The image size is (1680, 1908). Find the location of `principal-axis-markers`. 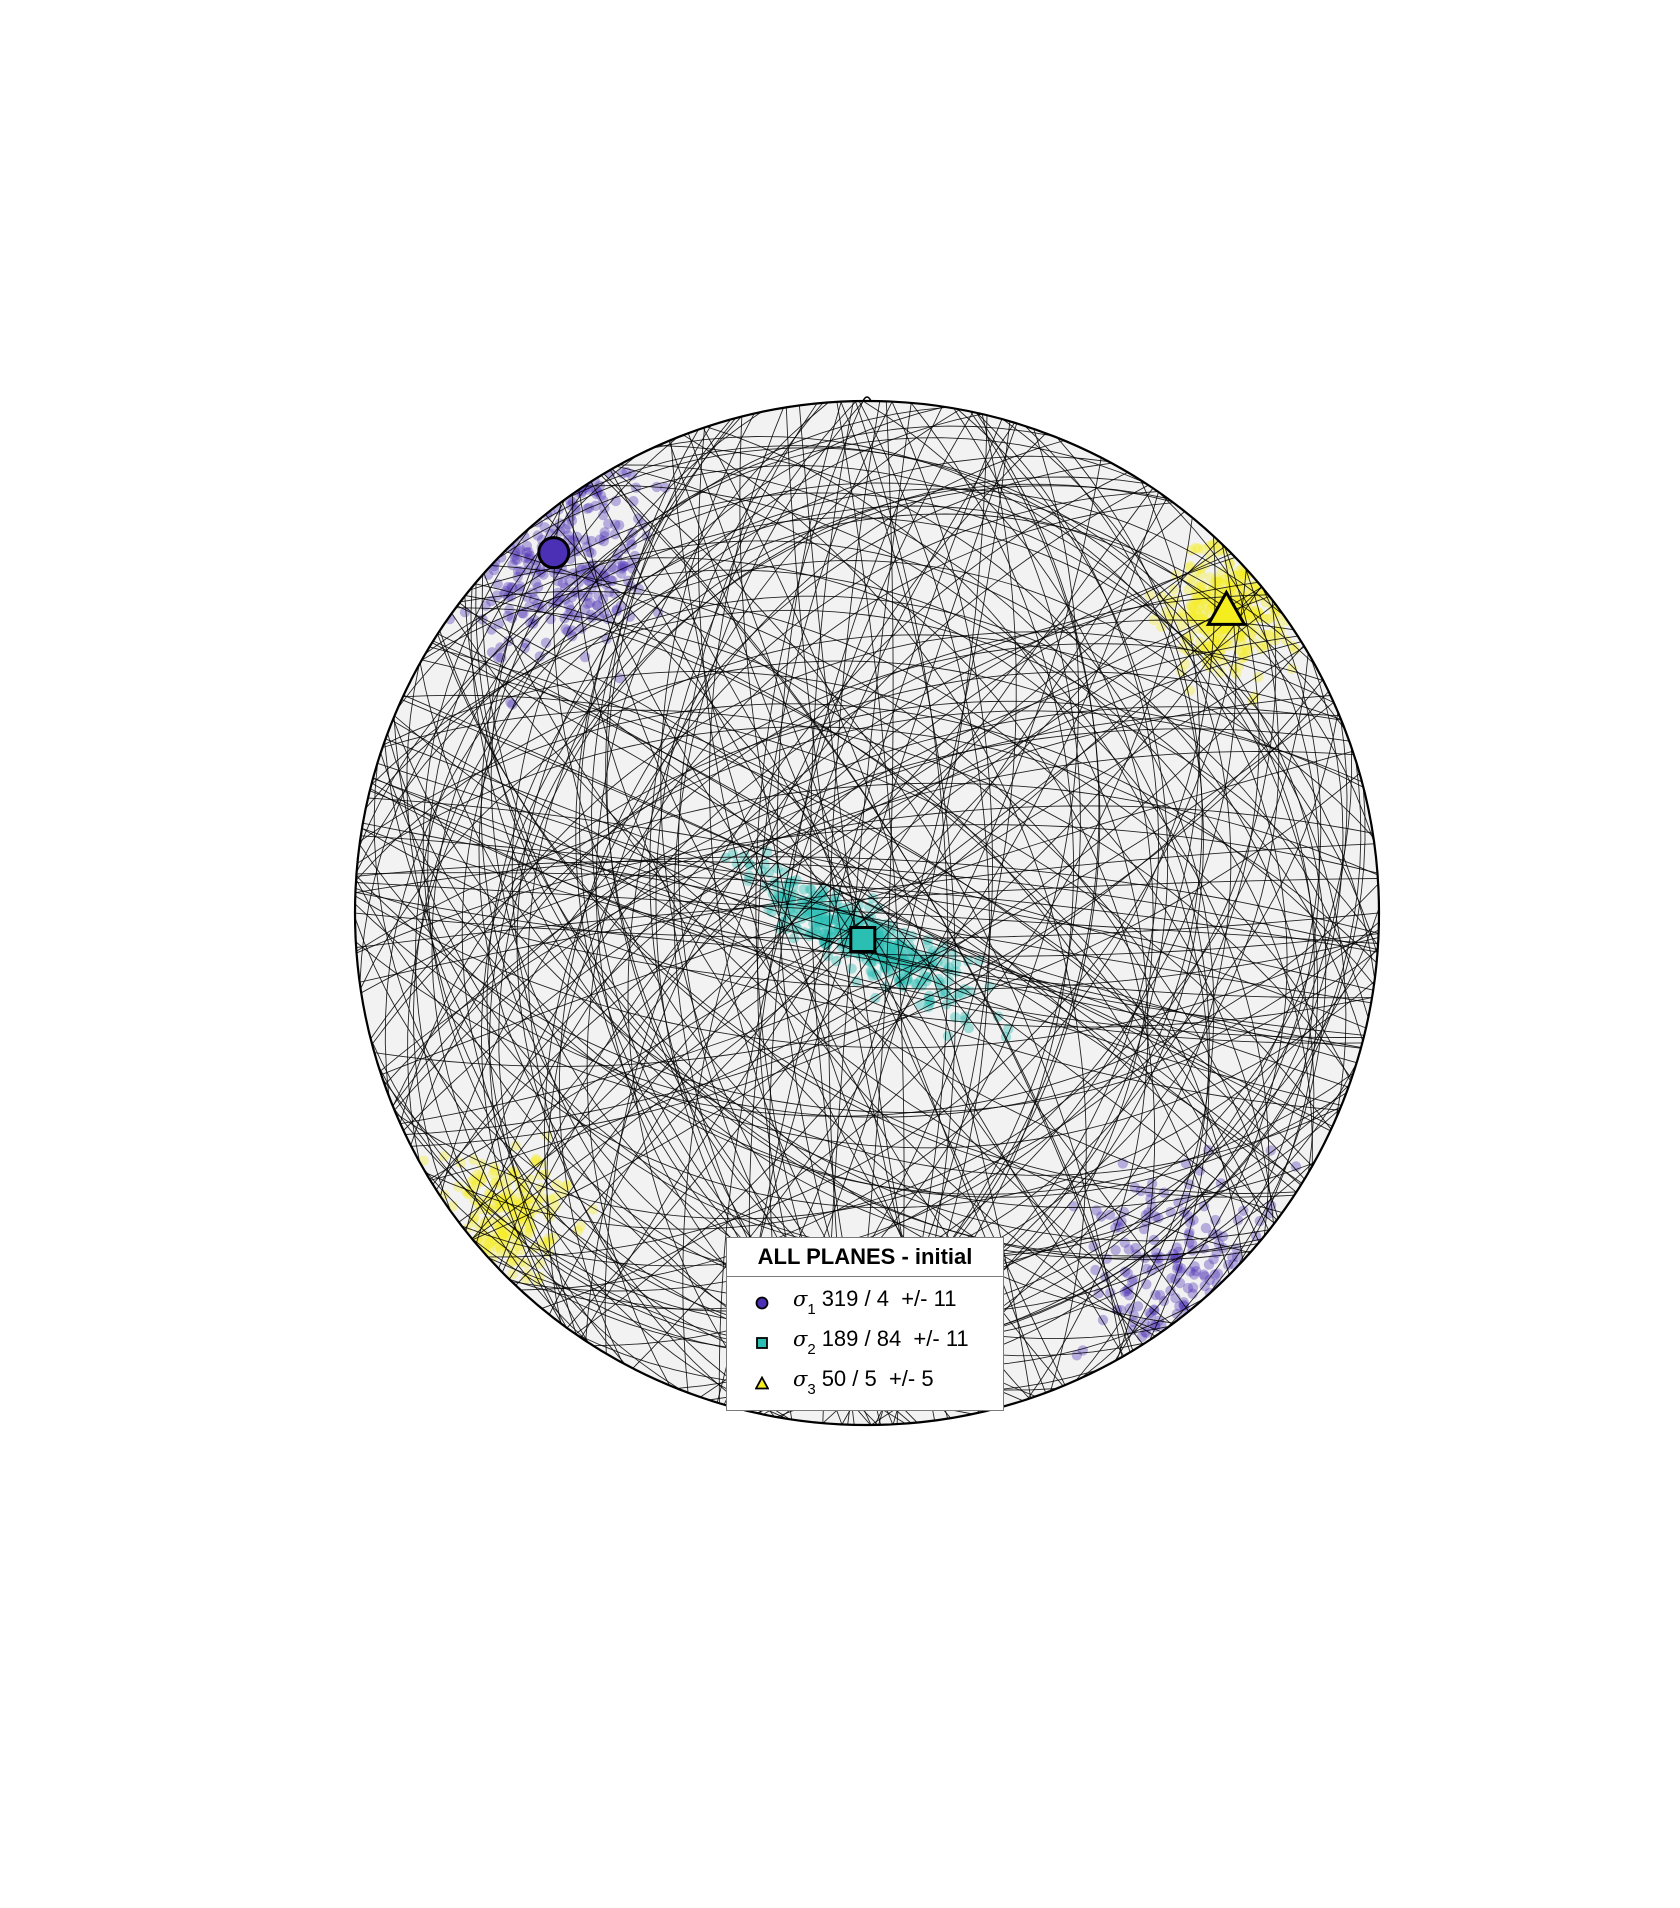

principal-axis-markers is located at coordinates (892, 745).